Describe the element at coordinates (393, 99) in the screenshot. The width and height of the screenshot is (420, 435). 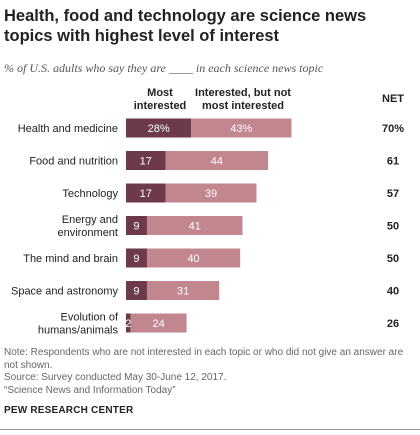
I see `net-header: NET` at that location.